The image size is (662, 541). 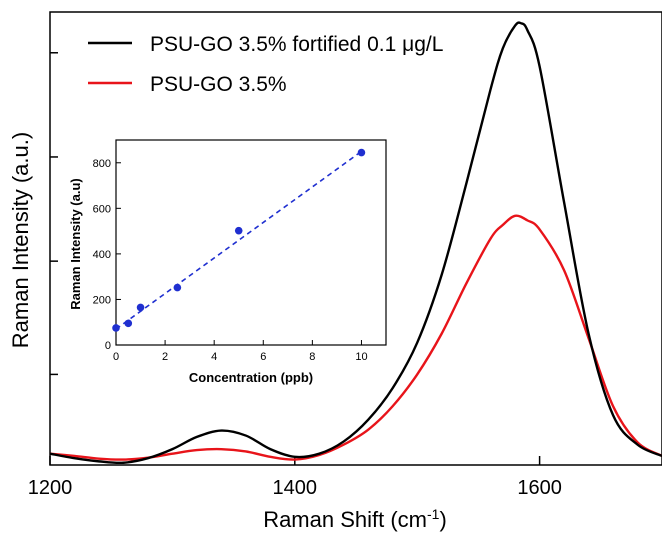 What do you see at coordinates (75, 243) in the screenshot?
I see `inset-y-axis-title: Raman Intensity (a.u)` at bounding box center [75, 243].